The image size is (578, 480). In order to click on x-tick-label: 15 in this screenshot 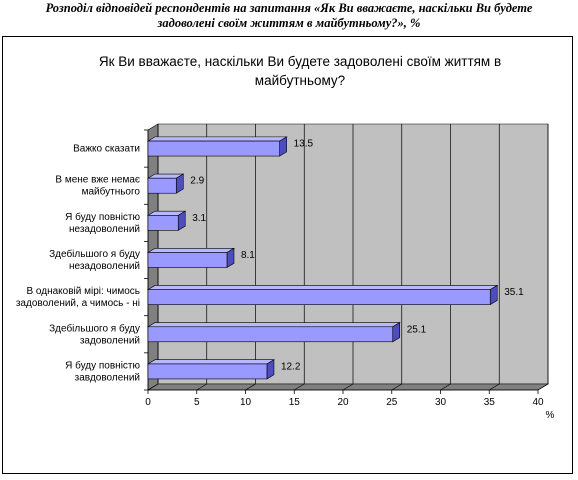, I will do `click(295, 402)`.